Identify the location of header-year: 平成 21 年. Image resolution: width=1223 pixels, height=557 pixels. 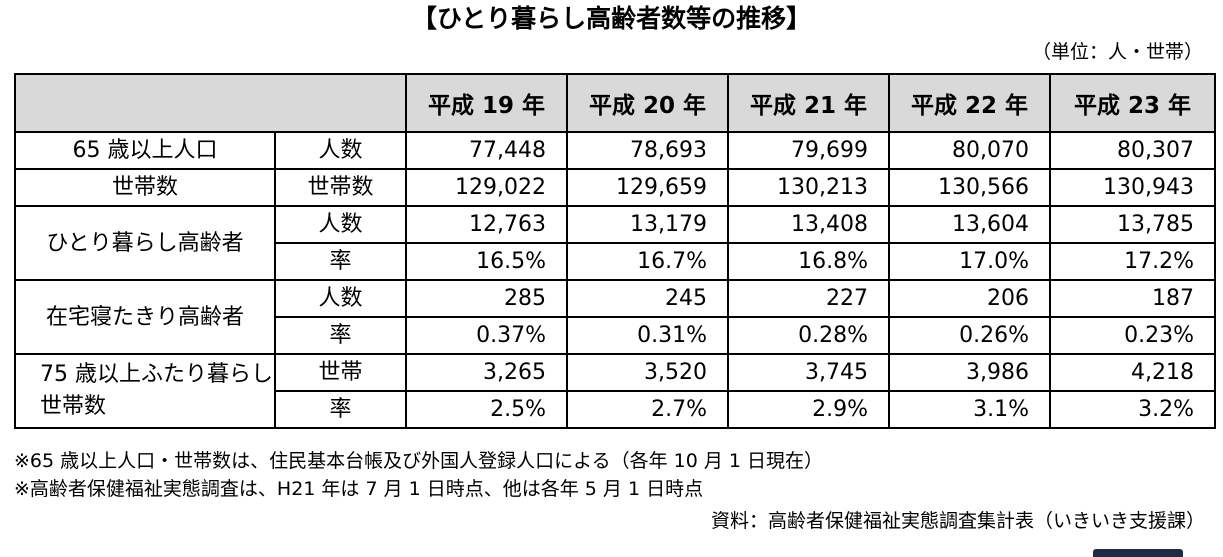
(808, 103).